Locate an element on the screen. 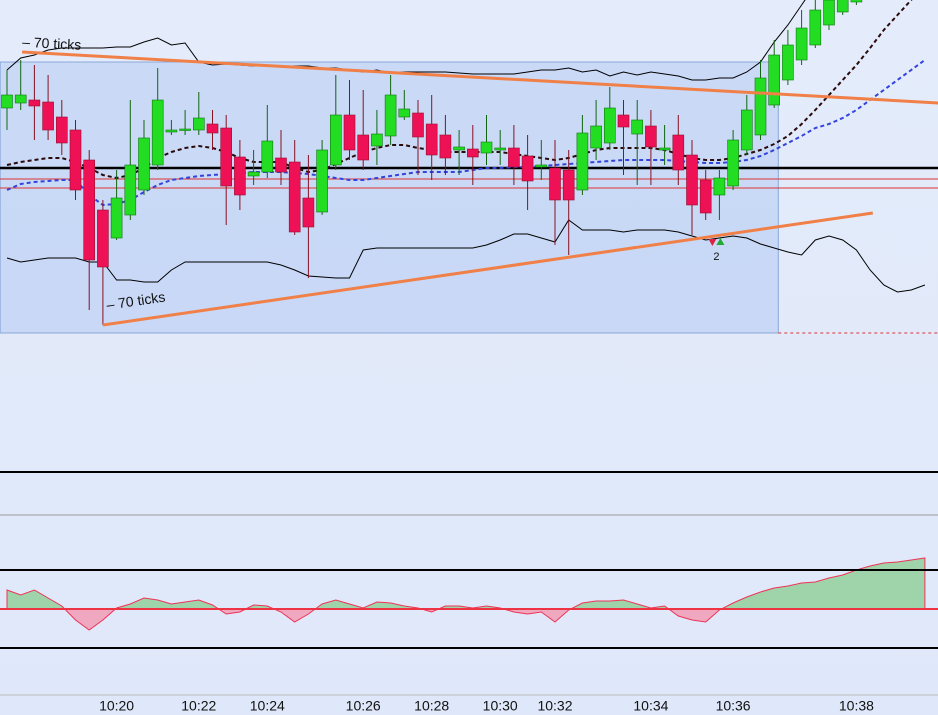 The height and width of the screenshot is (715, 938). x-tick-label: 10:32 is located at coordinates (554, 706).